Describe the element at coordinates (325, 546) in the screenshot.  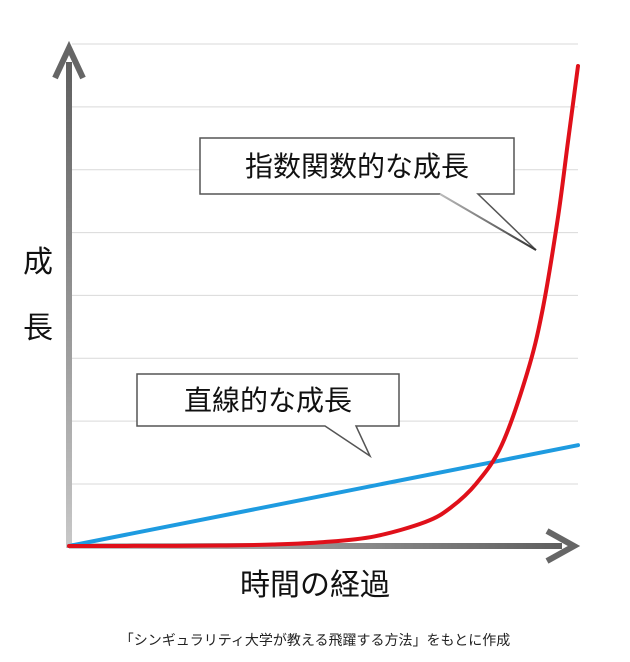
I see `x-axis` at that location.